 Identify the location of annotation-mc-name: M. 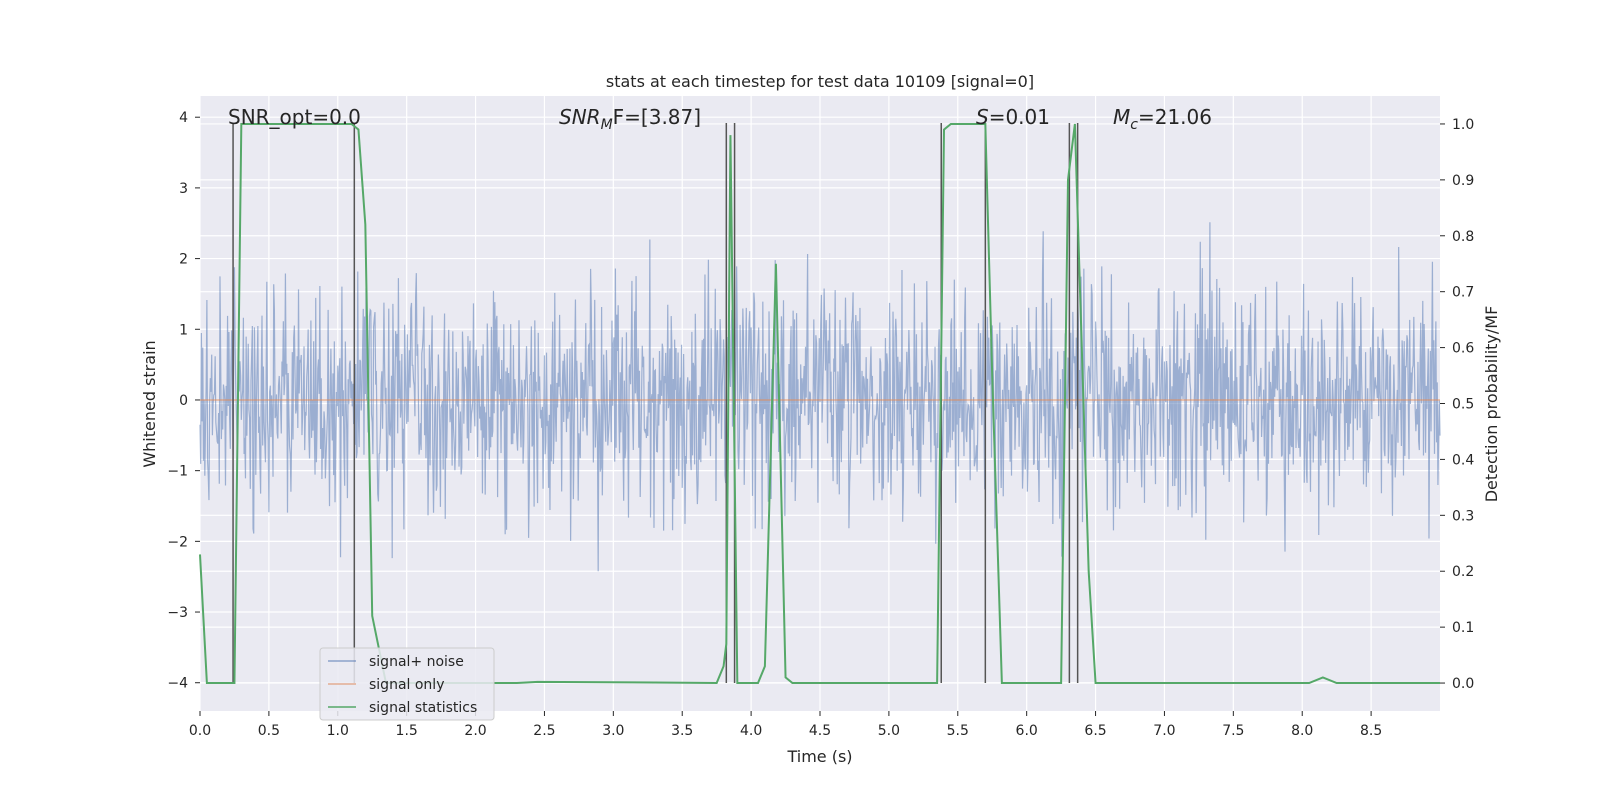
(1121, 117).